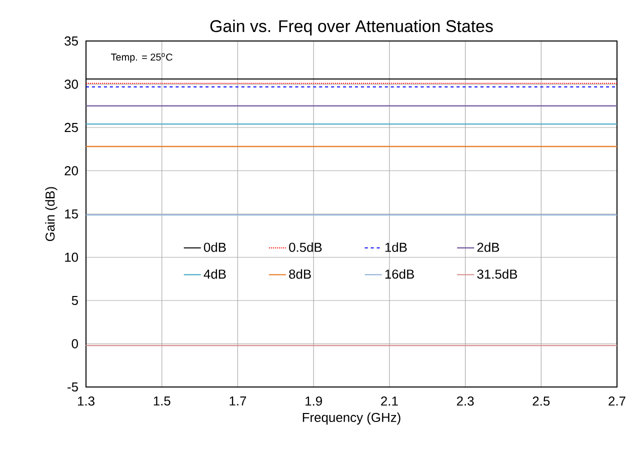  Describe the element at coordinates (314, 401) in the screenshot. I see `x-tick-label: 1.9` at that location.